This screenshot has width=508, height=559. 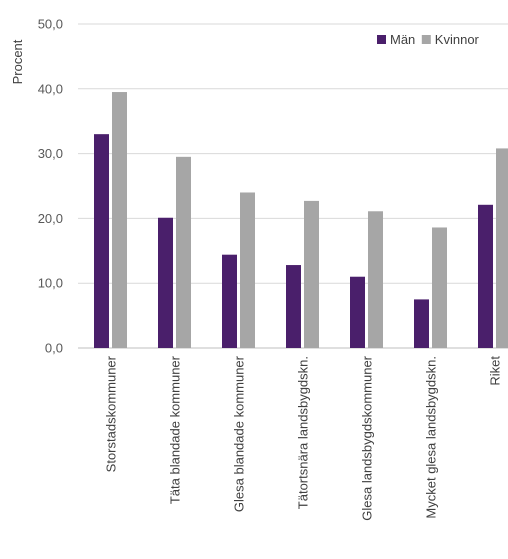 I want to click on x-tick-label: Glesa landsbygdskommuner, so click(x=367, y=437).